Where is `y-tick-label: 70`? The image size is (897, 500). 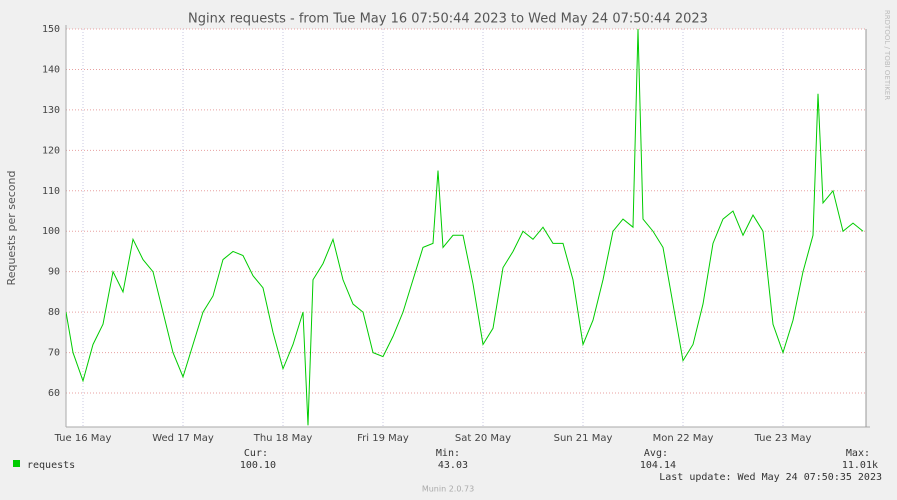
y-tick-label: 70 is located at coordinates (54, 353).